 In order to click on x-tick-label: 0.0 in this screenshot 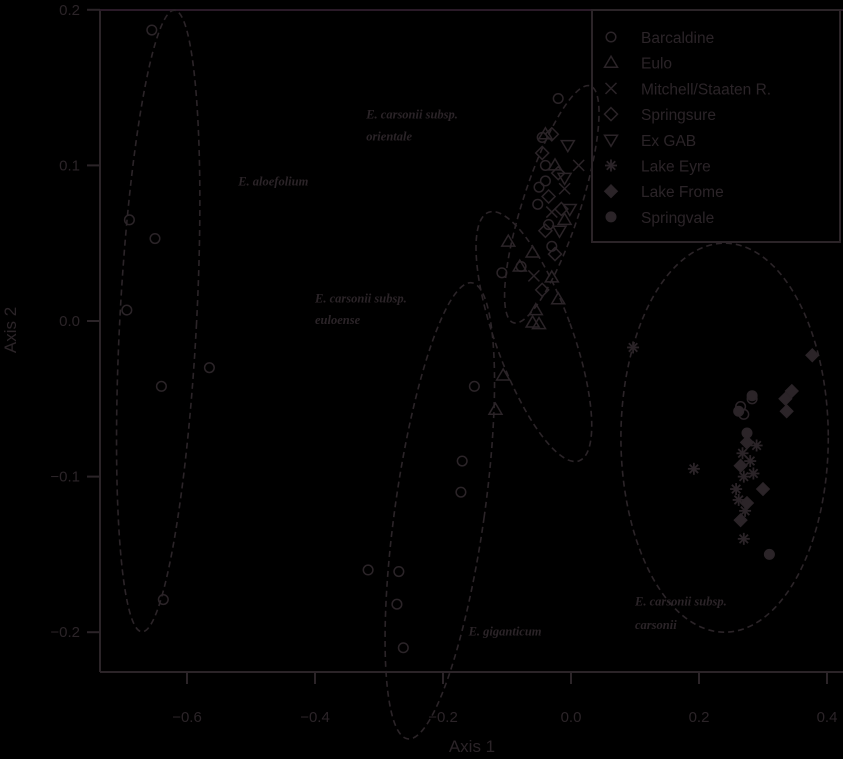, I will do `click(571, 717)`.